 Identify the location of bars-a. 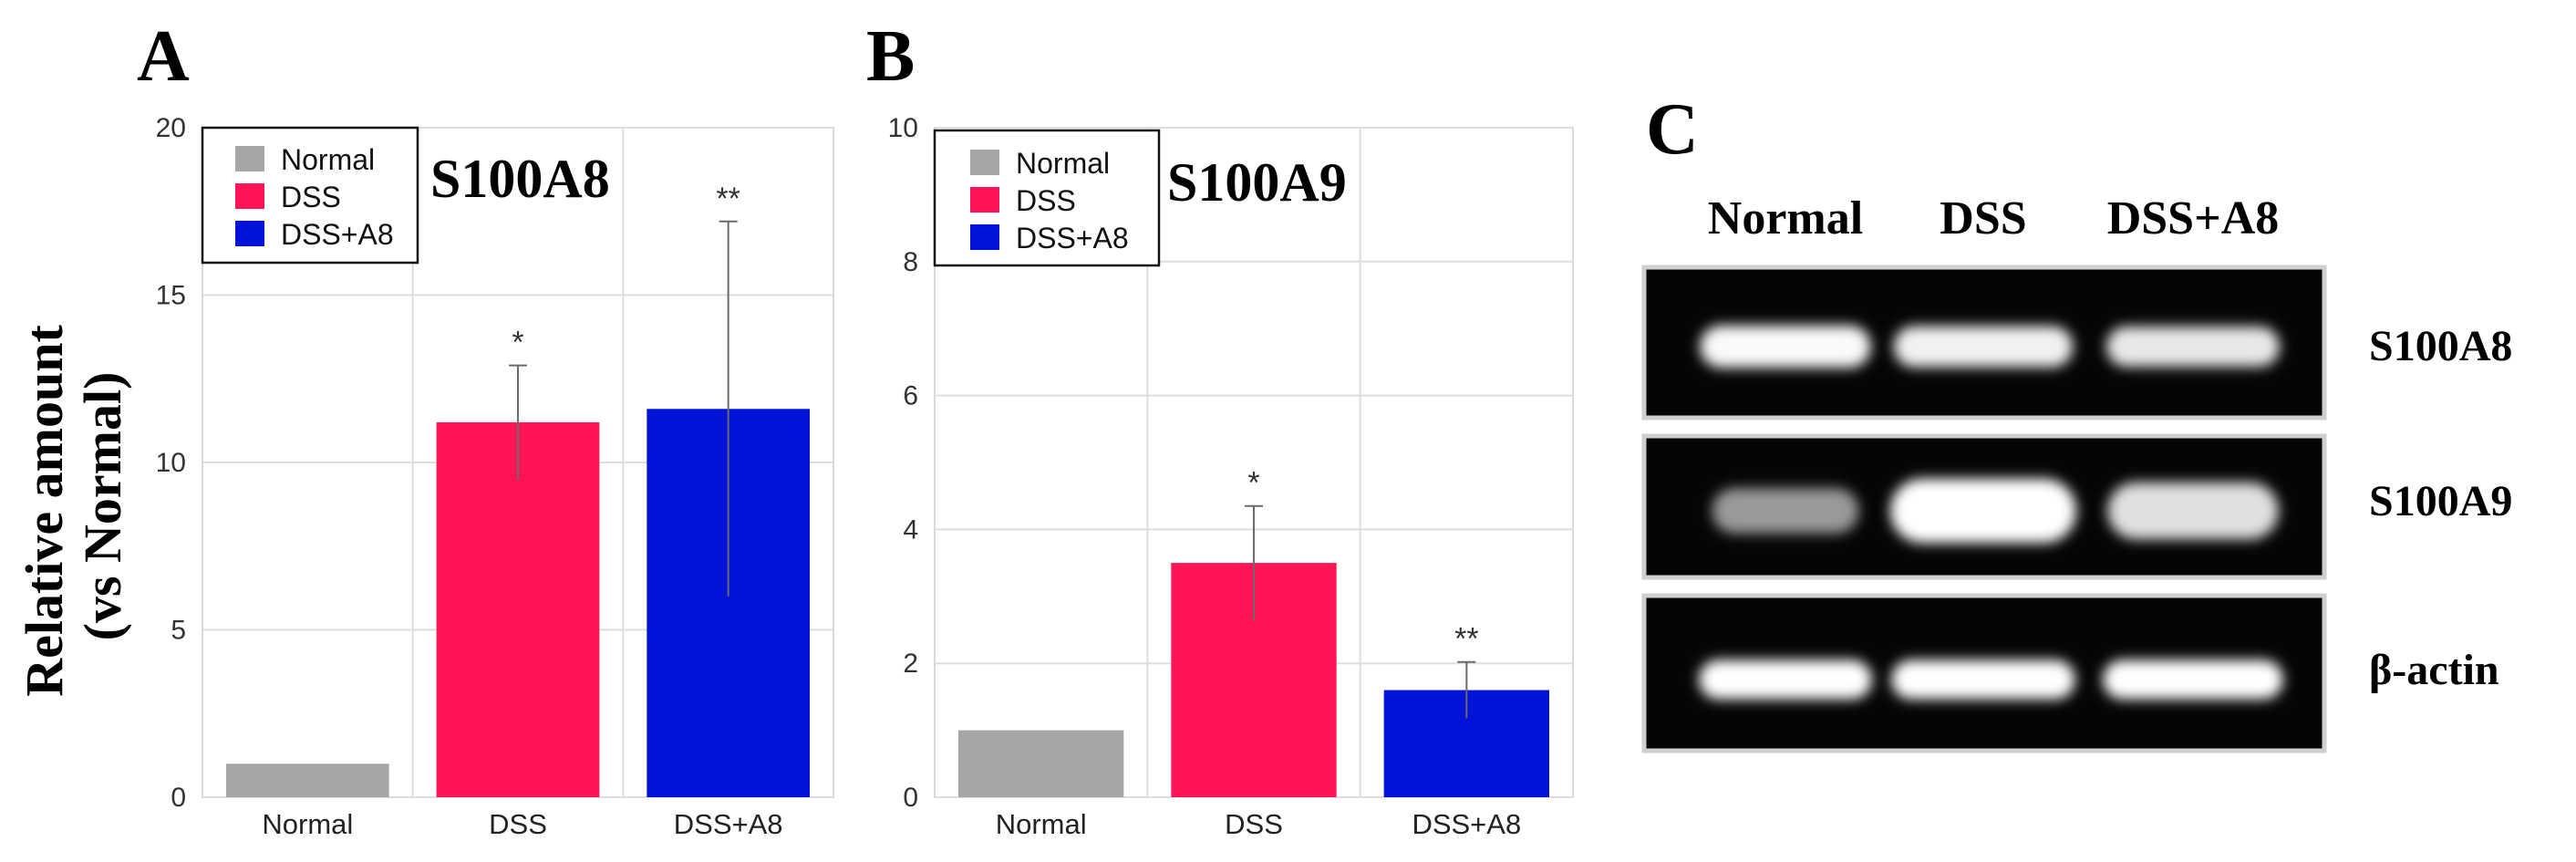
(518, 603).